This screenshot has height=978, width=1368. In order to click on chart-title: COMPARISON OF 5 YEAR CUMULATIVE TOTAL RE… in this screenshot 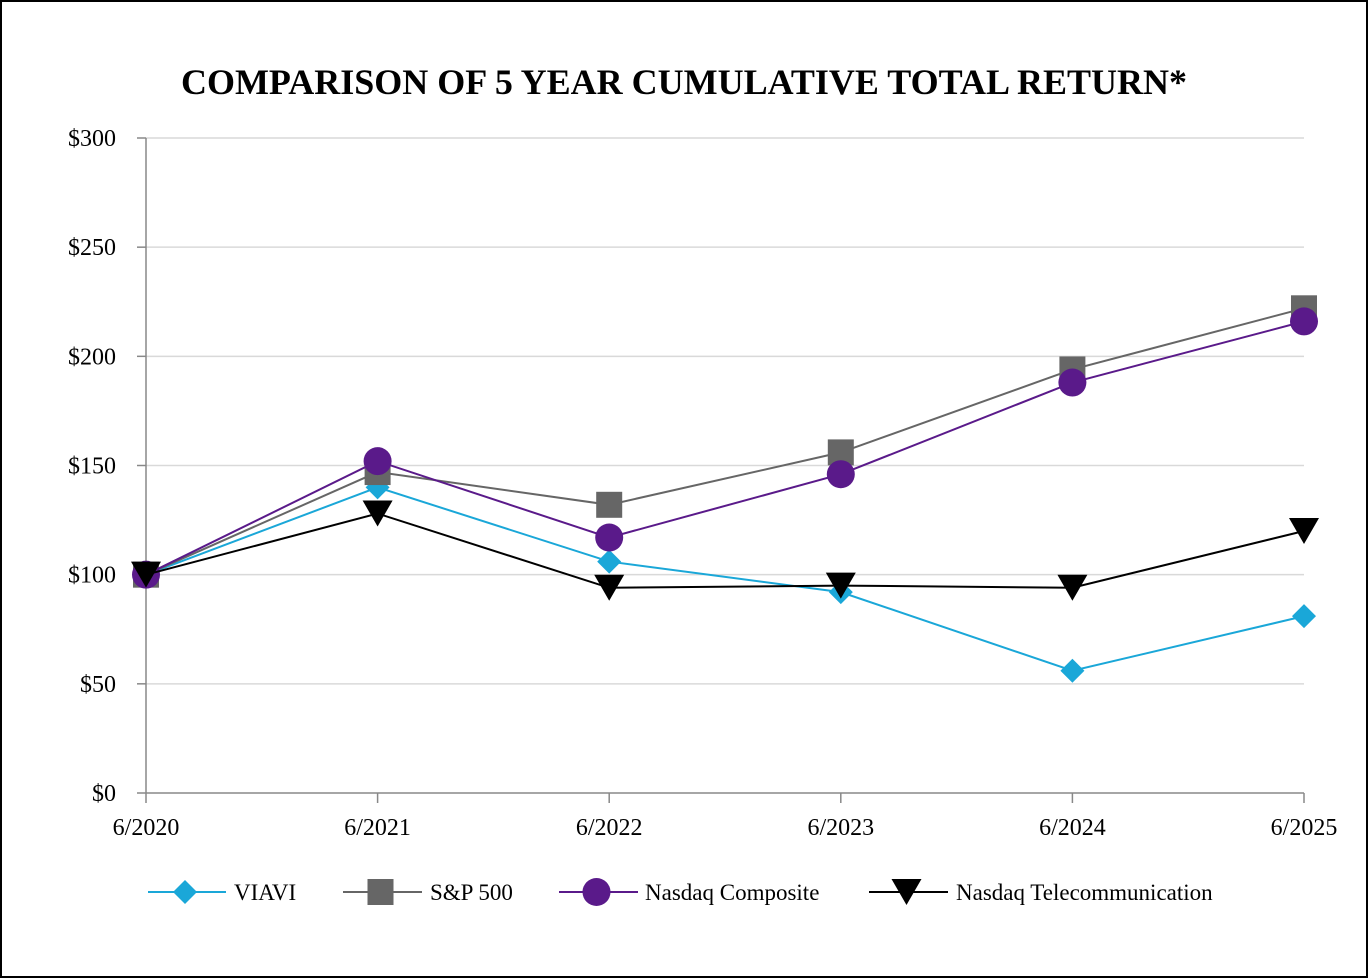, I will do `click(684, 82)`.